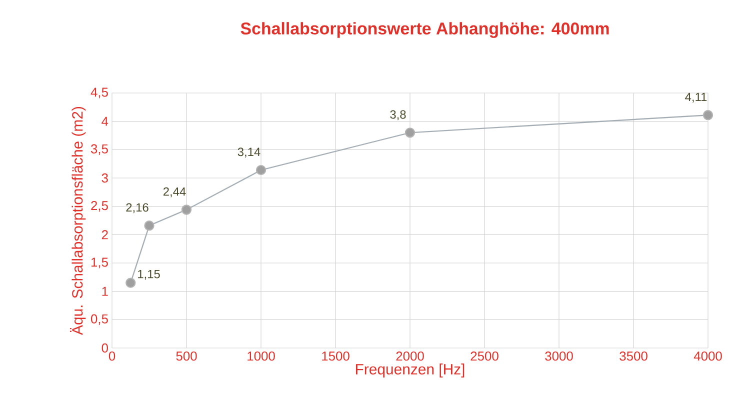 The height and width of the screenshot is (419, 733). What do you see at coordinates (249, 153) in the screenshot?
I see `data-label: 3,14` at bounding box center [249, 153].